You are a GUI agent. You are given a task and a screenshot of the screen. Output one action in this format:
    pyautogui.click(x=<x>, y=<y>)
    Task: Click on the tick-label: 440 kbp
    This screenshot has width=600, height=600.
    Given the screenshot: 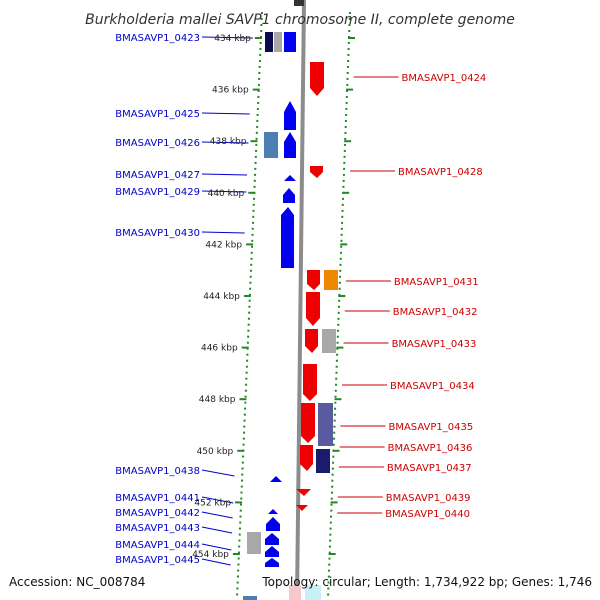 What is the action you would take?
    pyautogui.click(x=226, y=194)
    